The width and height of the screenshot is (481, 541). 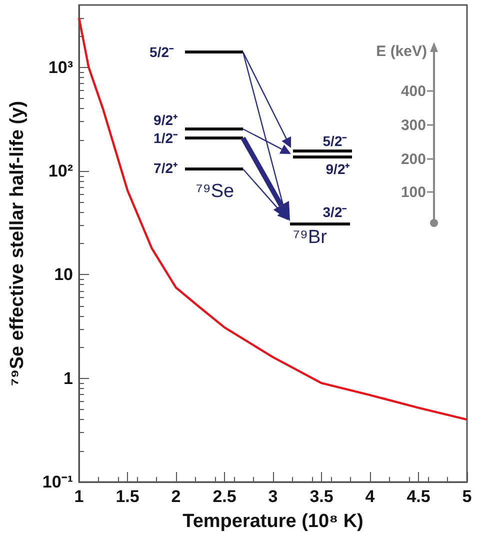 What do you see at coordinates (68, 378) in the screenshot?
I see `y-tick-label: 1` at bounding box center [68, 378].